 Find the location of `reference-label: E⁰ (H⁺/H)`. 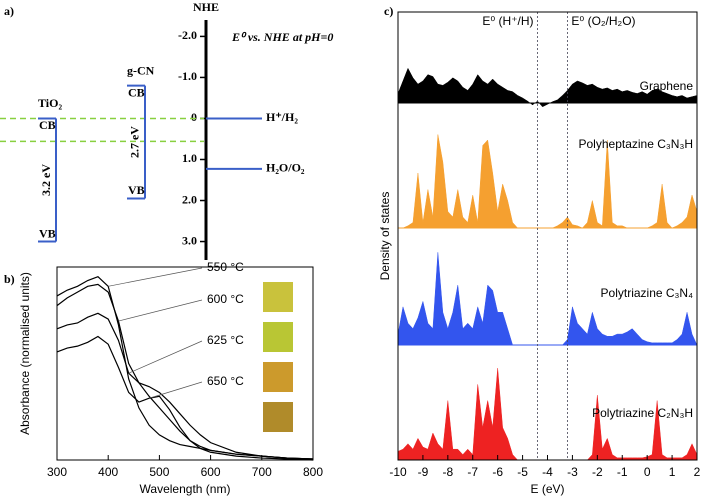

reference-label: E⁰ (H⁺/H) is located at coordinates (507, 21).